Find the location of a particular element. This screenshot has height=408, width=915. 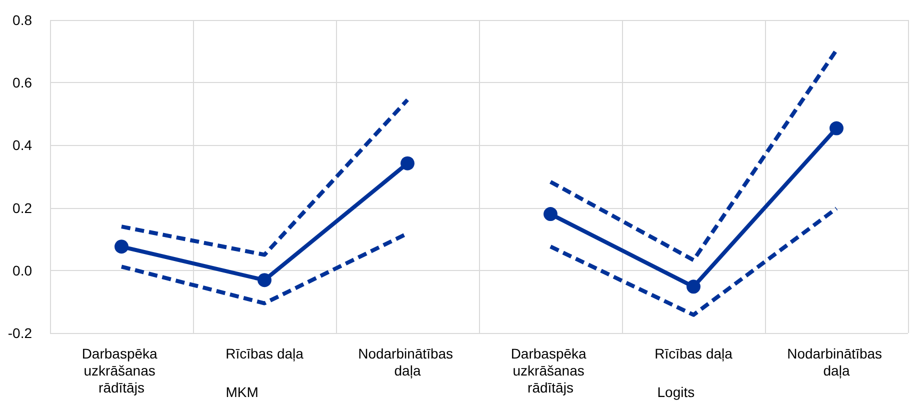

y-tick-label: 0.2 is located at coordinates (22, 208).